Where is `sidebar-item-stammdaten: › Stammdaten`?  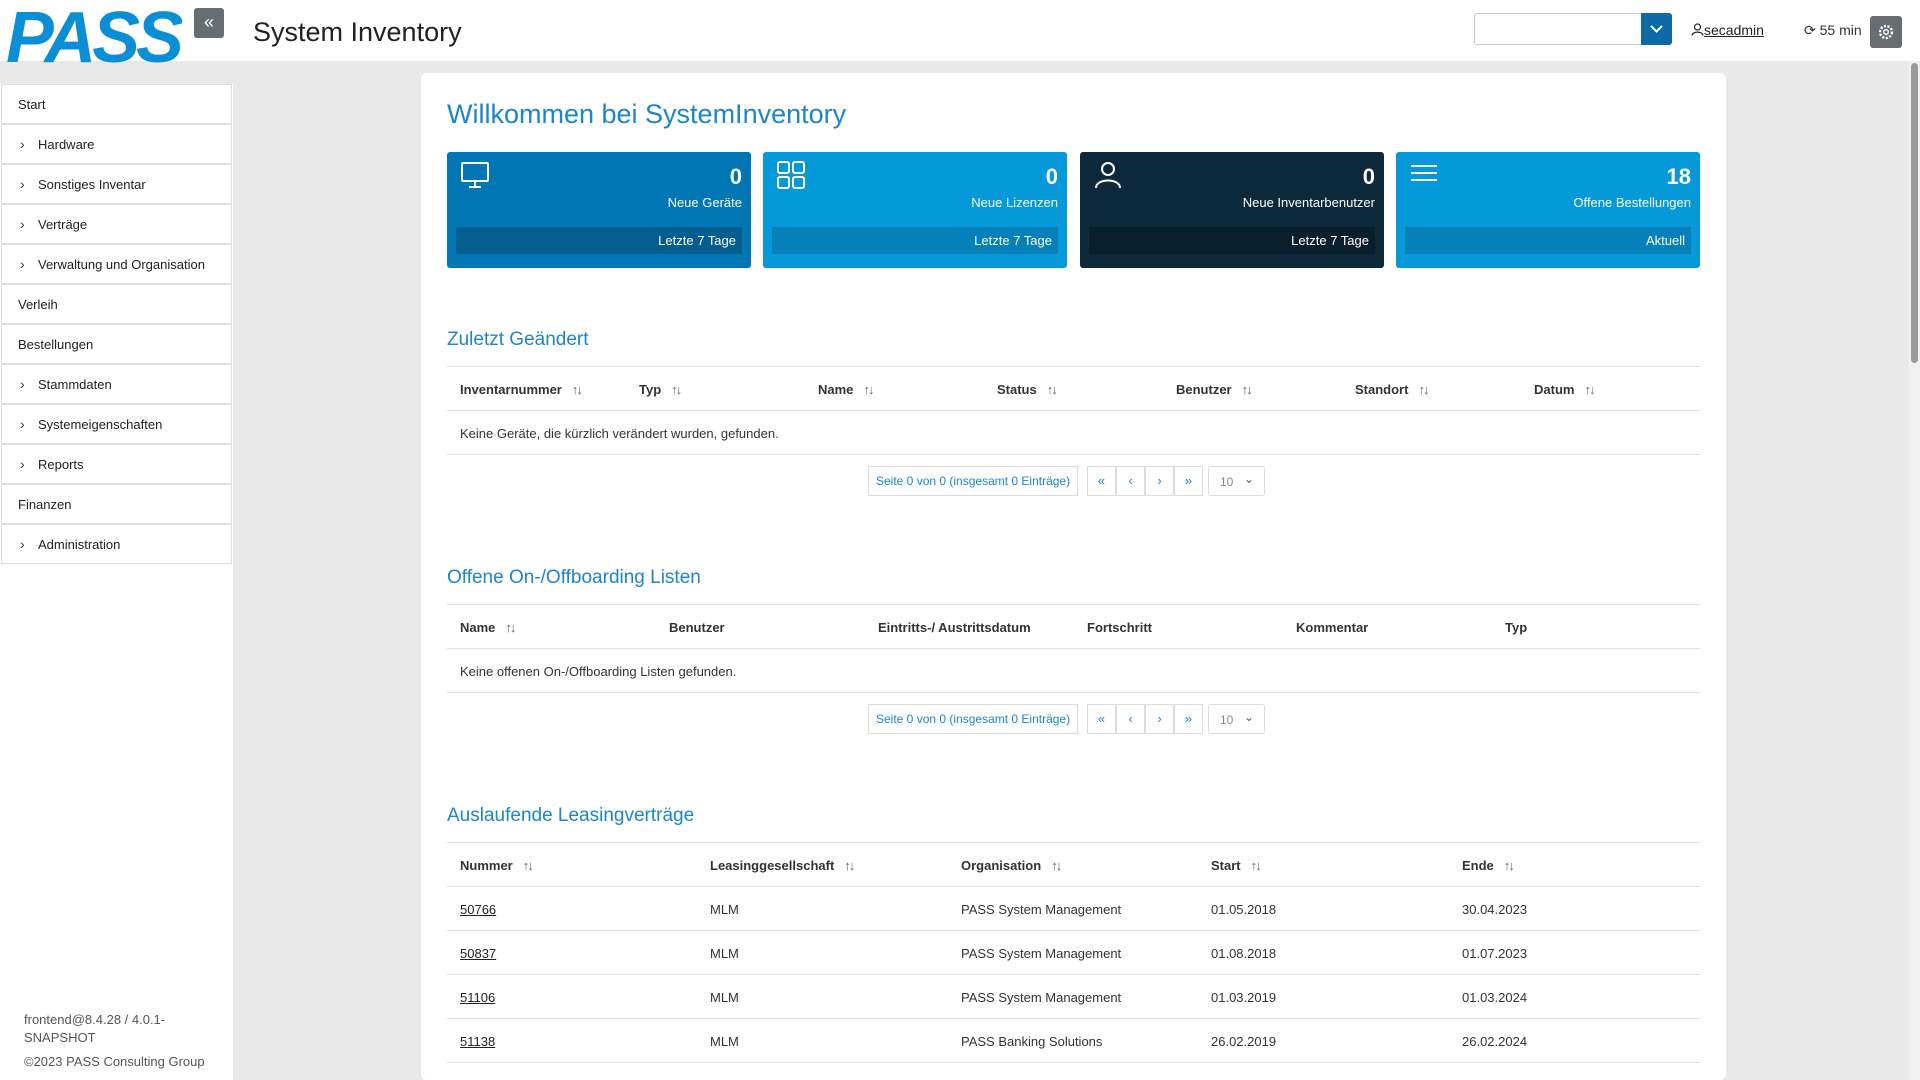
sidebar-item-stammdaten: › Stammdaten is located at coordinates (116, 384).